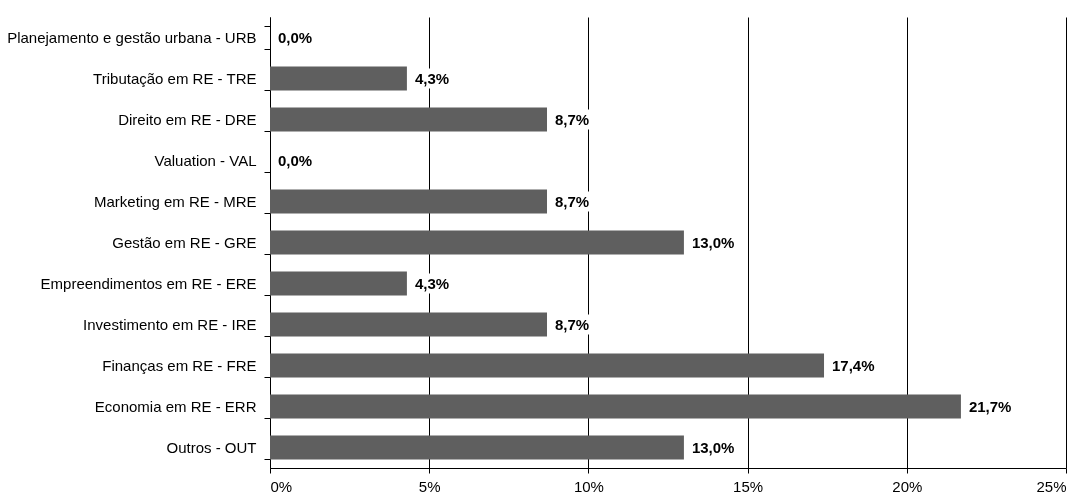 Image resolution: width=1087 pixels, height=500 pixels. What do you see at coordinates (588, 486) in the screenshot?
I see `x-tick-label: 10%` at bounding box center [588, 486].